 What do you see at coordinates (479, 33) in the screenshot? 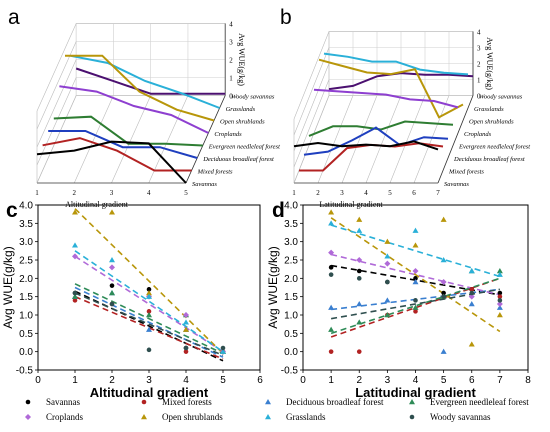
I see `z-tick-label: 4` at bounding box center [479, 33].